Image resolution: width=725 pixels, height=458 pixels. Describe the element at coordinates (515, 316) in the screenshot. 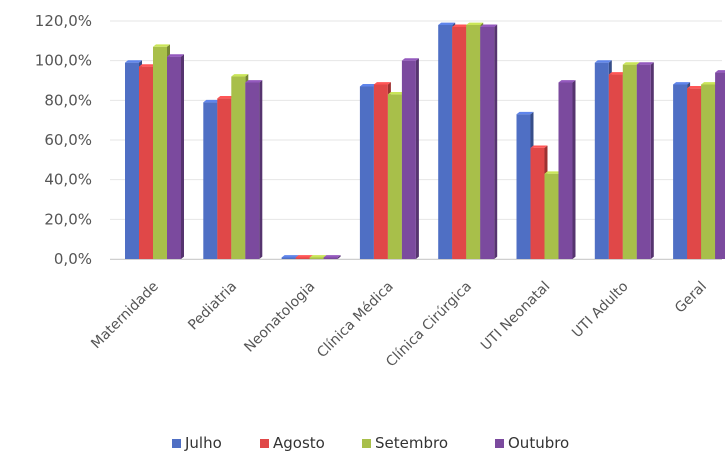

I see `x-tick-label: UTI Neonatal` at that location.